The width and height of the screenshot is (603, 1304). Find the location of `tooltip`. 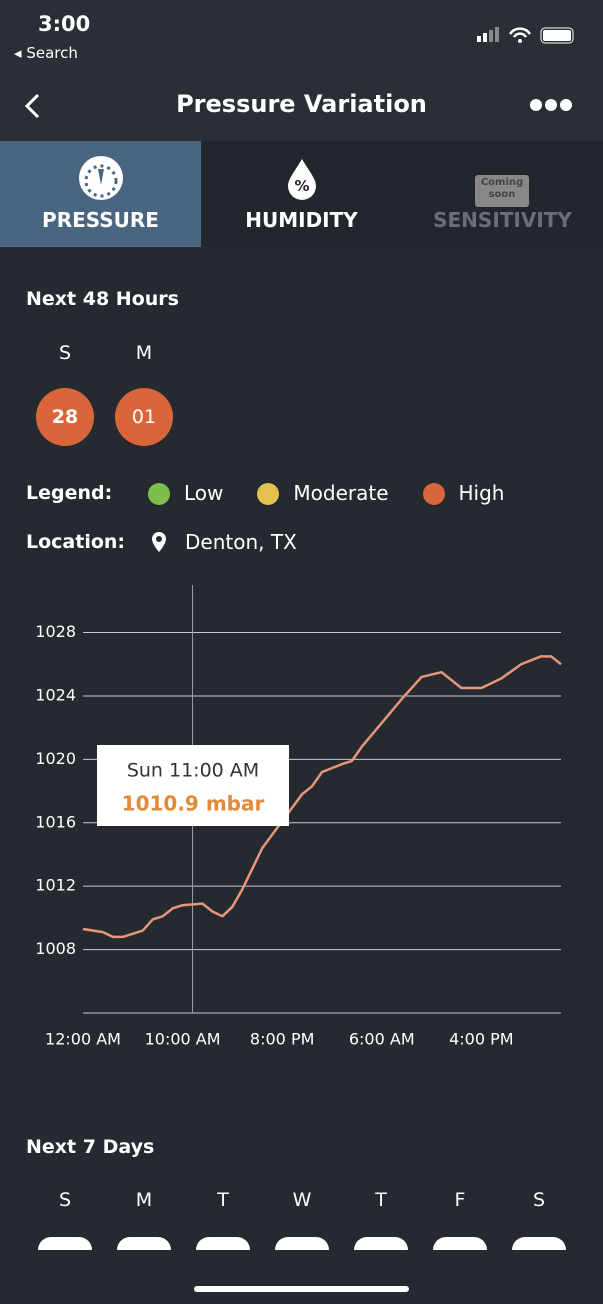

tooltip is located at coordinates (193, 785).